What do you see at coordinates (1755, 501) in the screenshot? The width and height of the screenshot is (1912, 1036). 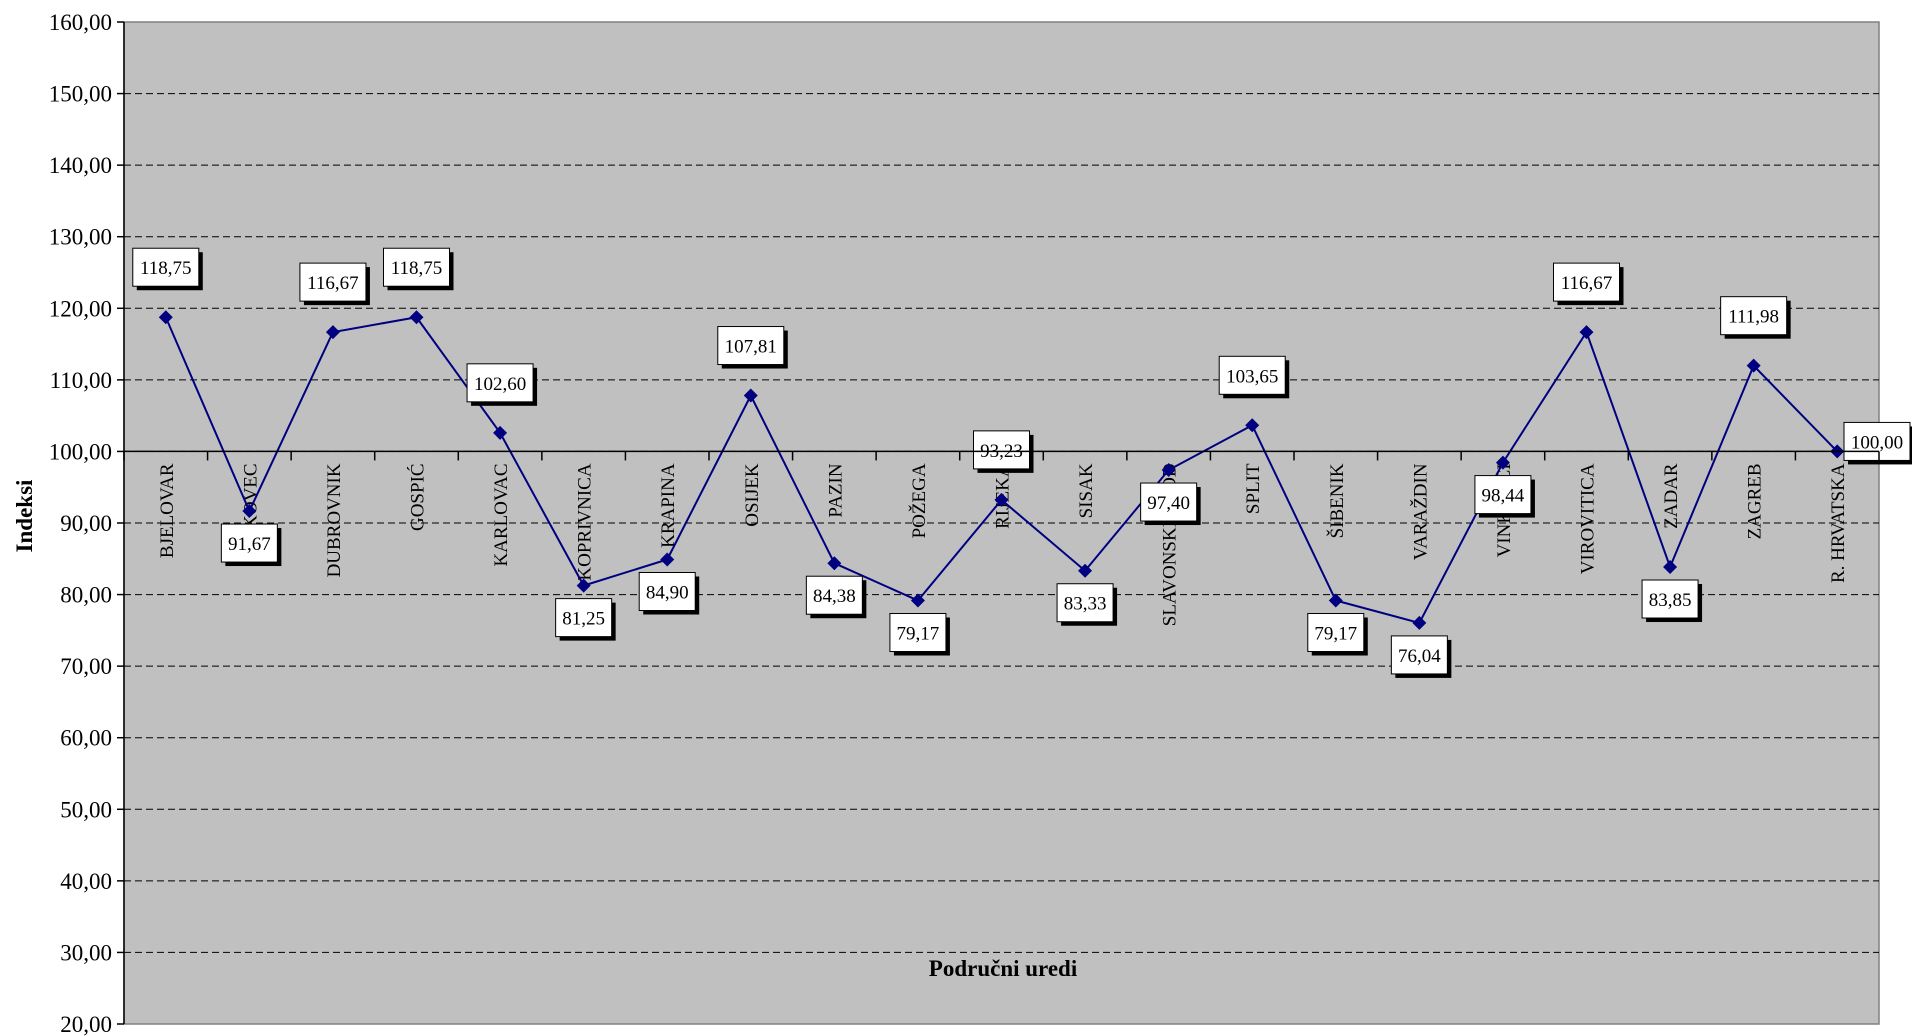 I see `category-label: ZAGREB` at bounding box center [1755, 501].